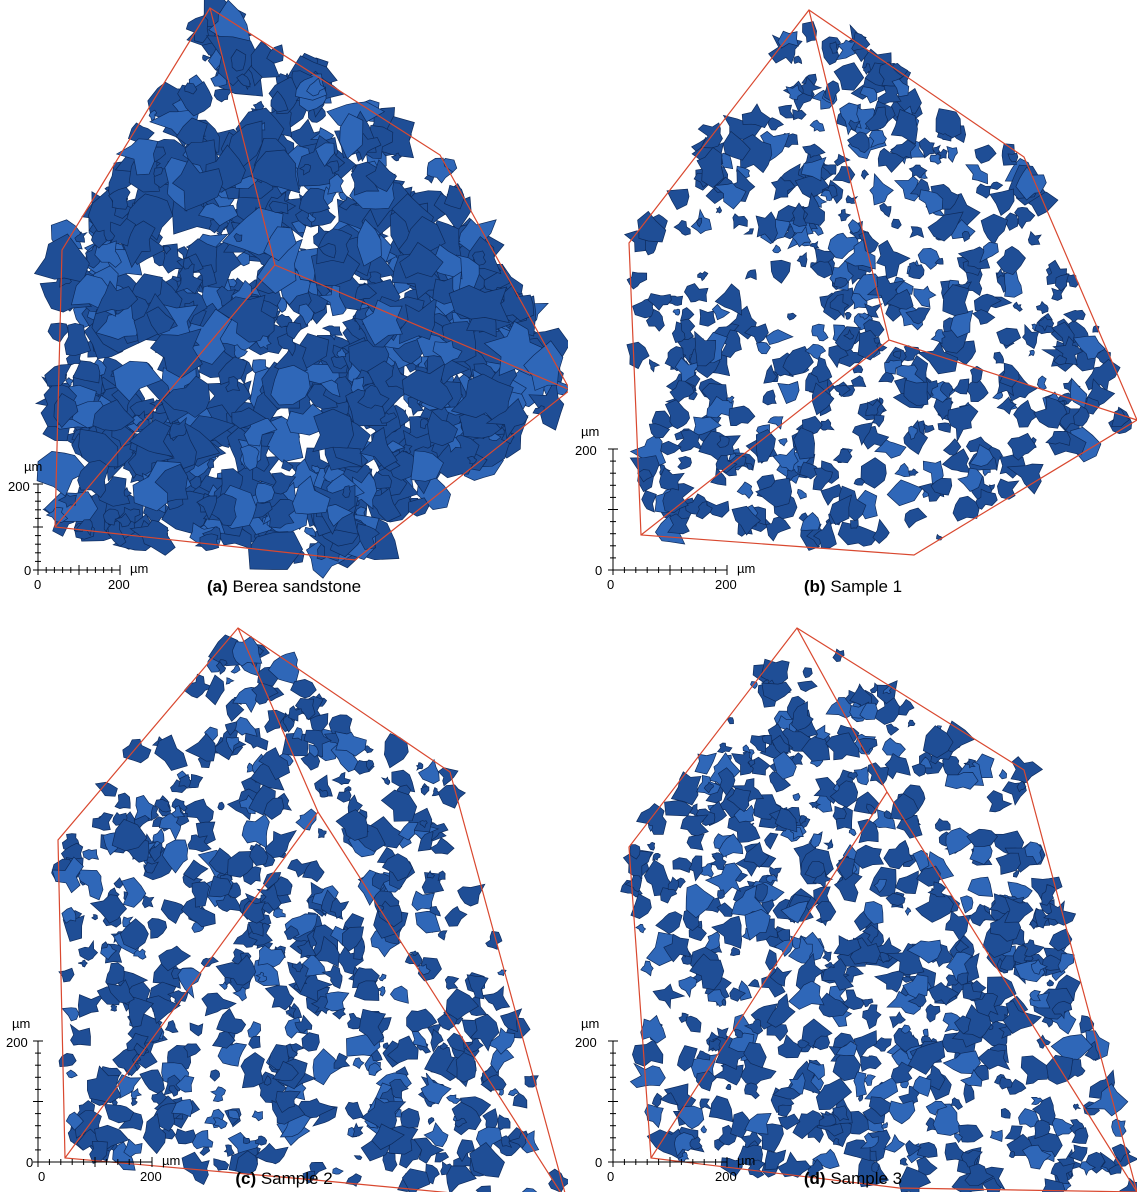 The height and width of the screenshot is (1192, 1137). I want to click on x-axis-unit: µm, so click(746, 568).